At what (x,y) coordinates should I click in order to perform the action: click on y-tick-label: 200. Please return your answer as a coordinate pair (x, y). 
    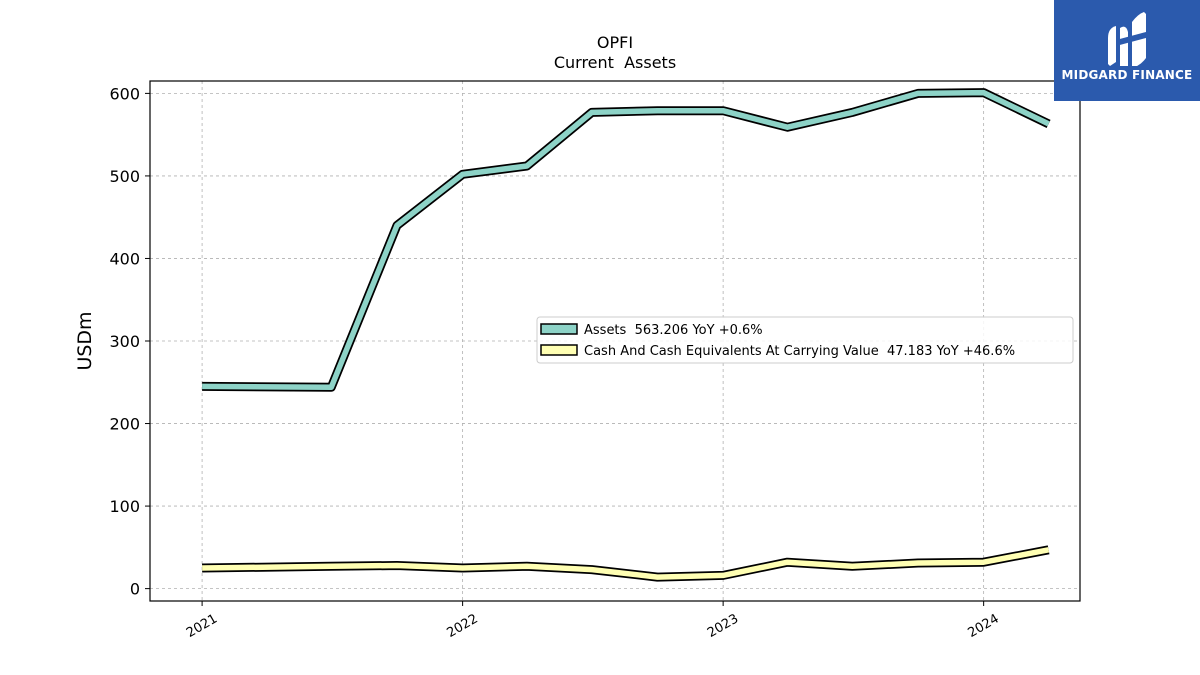
    Looking at the image, I should click on (124, 424).